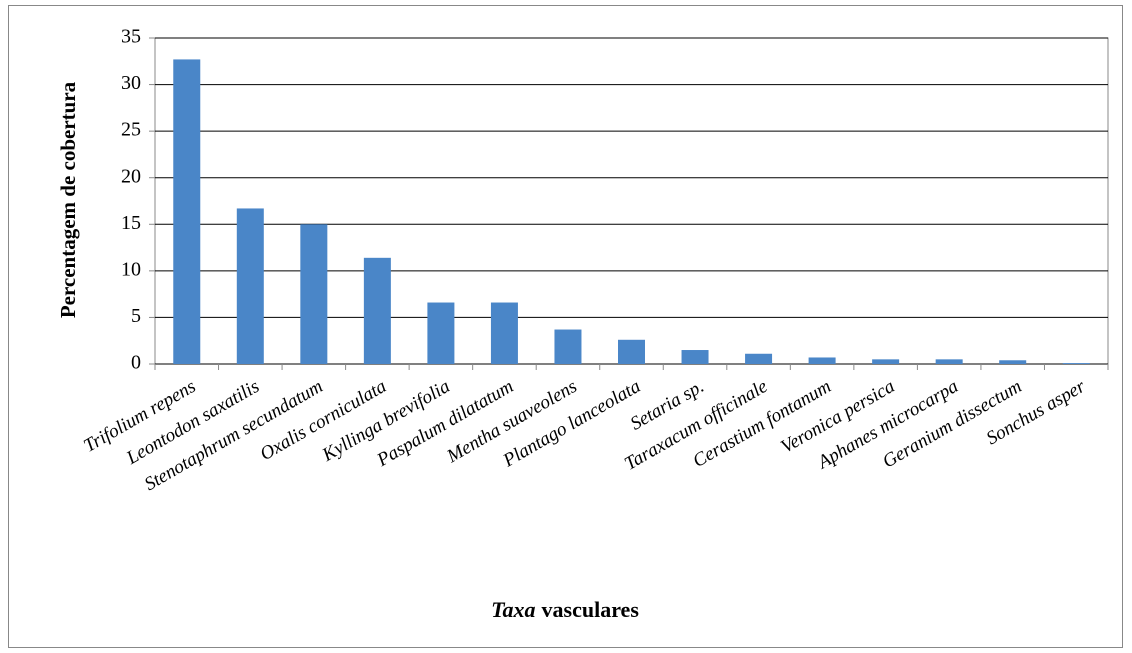  I want to click on x-axis-label-part: Taxa, so click(513, 609).